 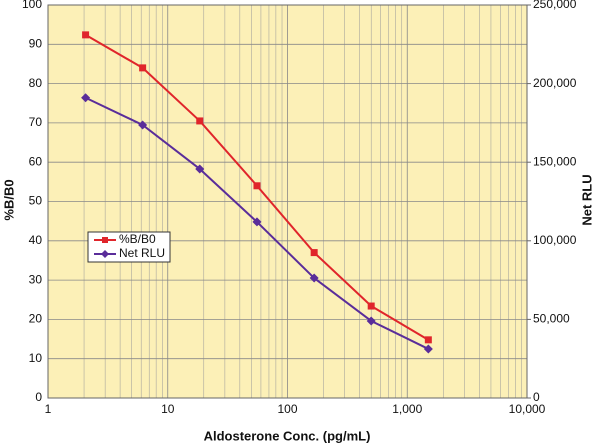 What do you see at coordinates (551, 319) in the screenshot?
I see `y2-tick-label: 50,000` at bounding box center [551, 319].